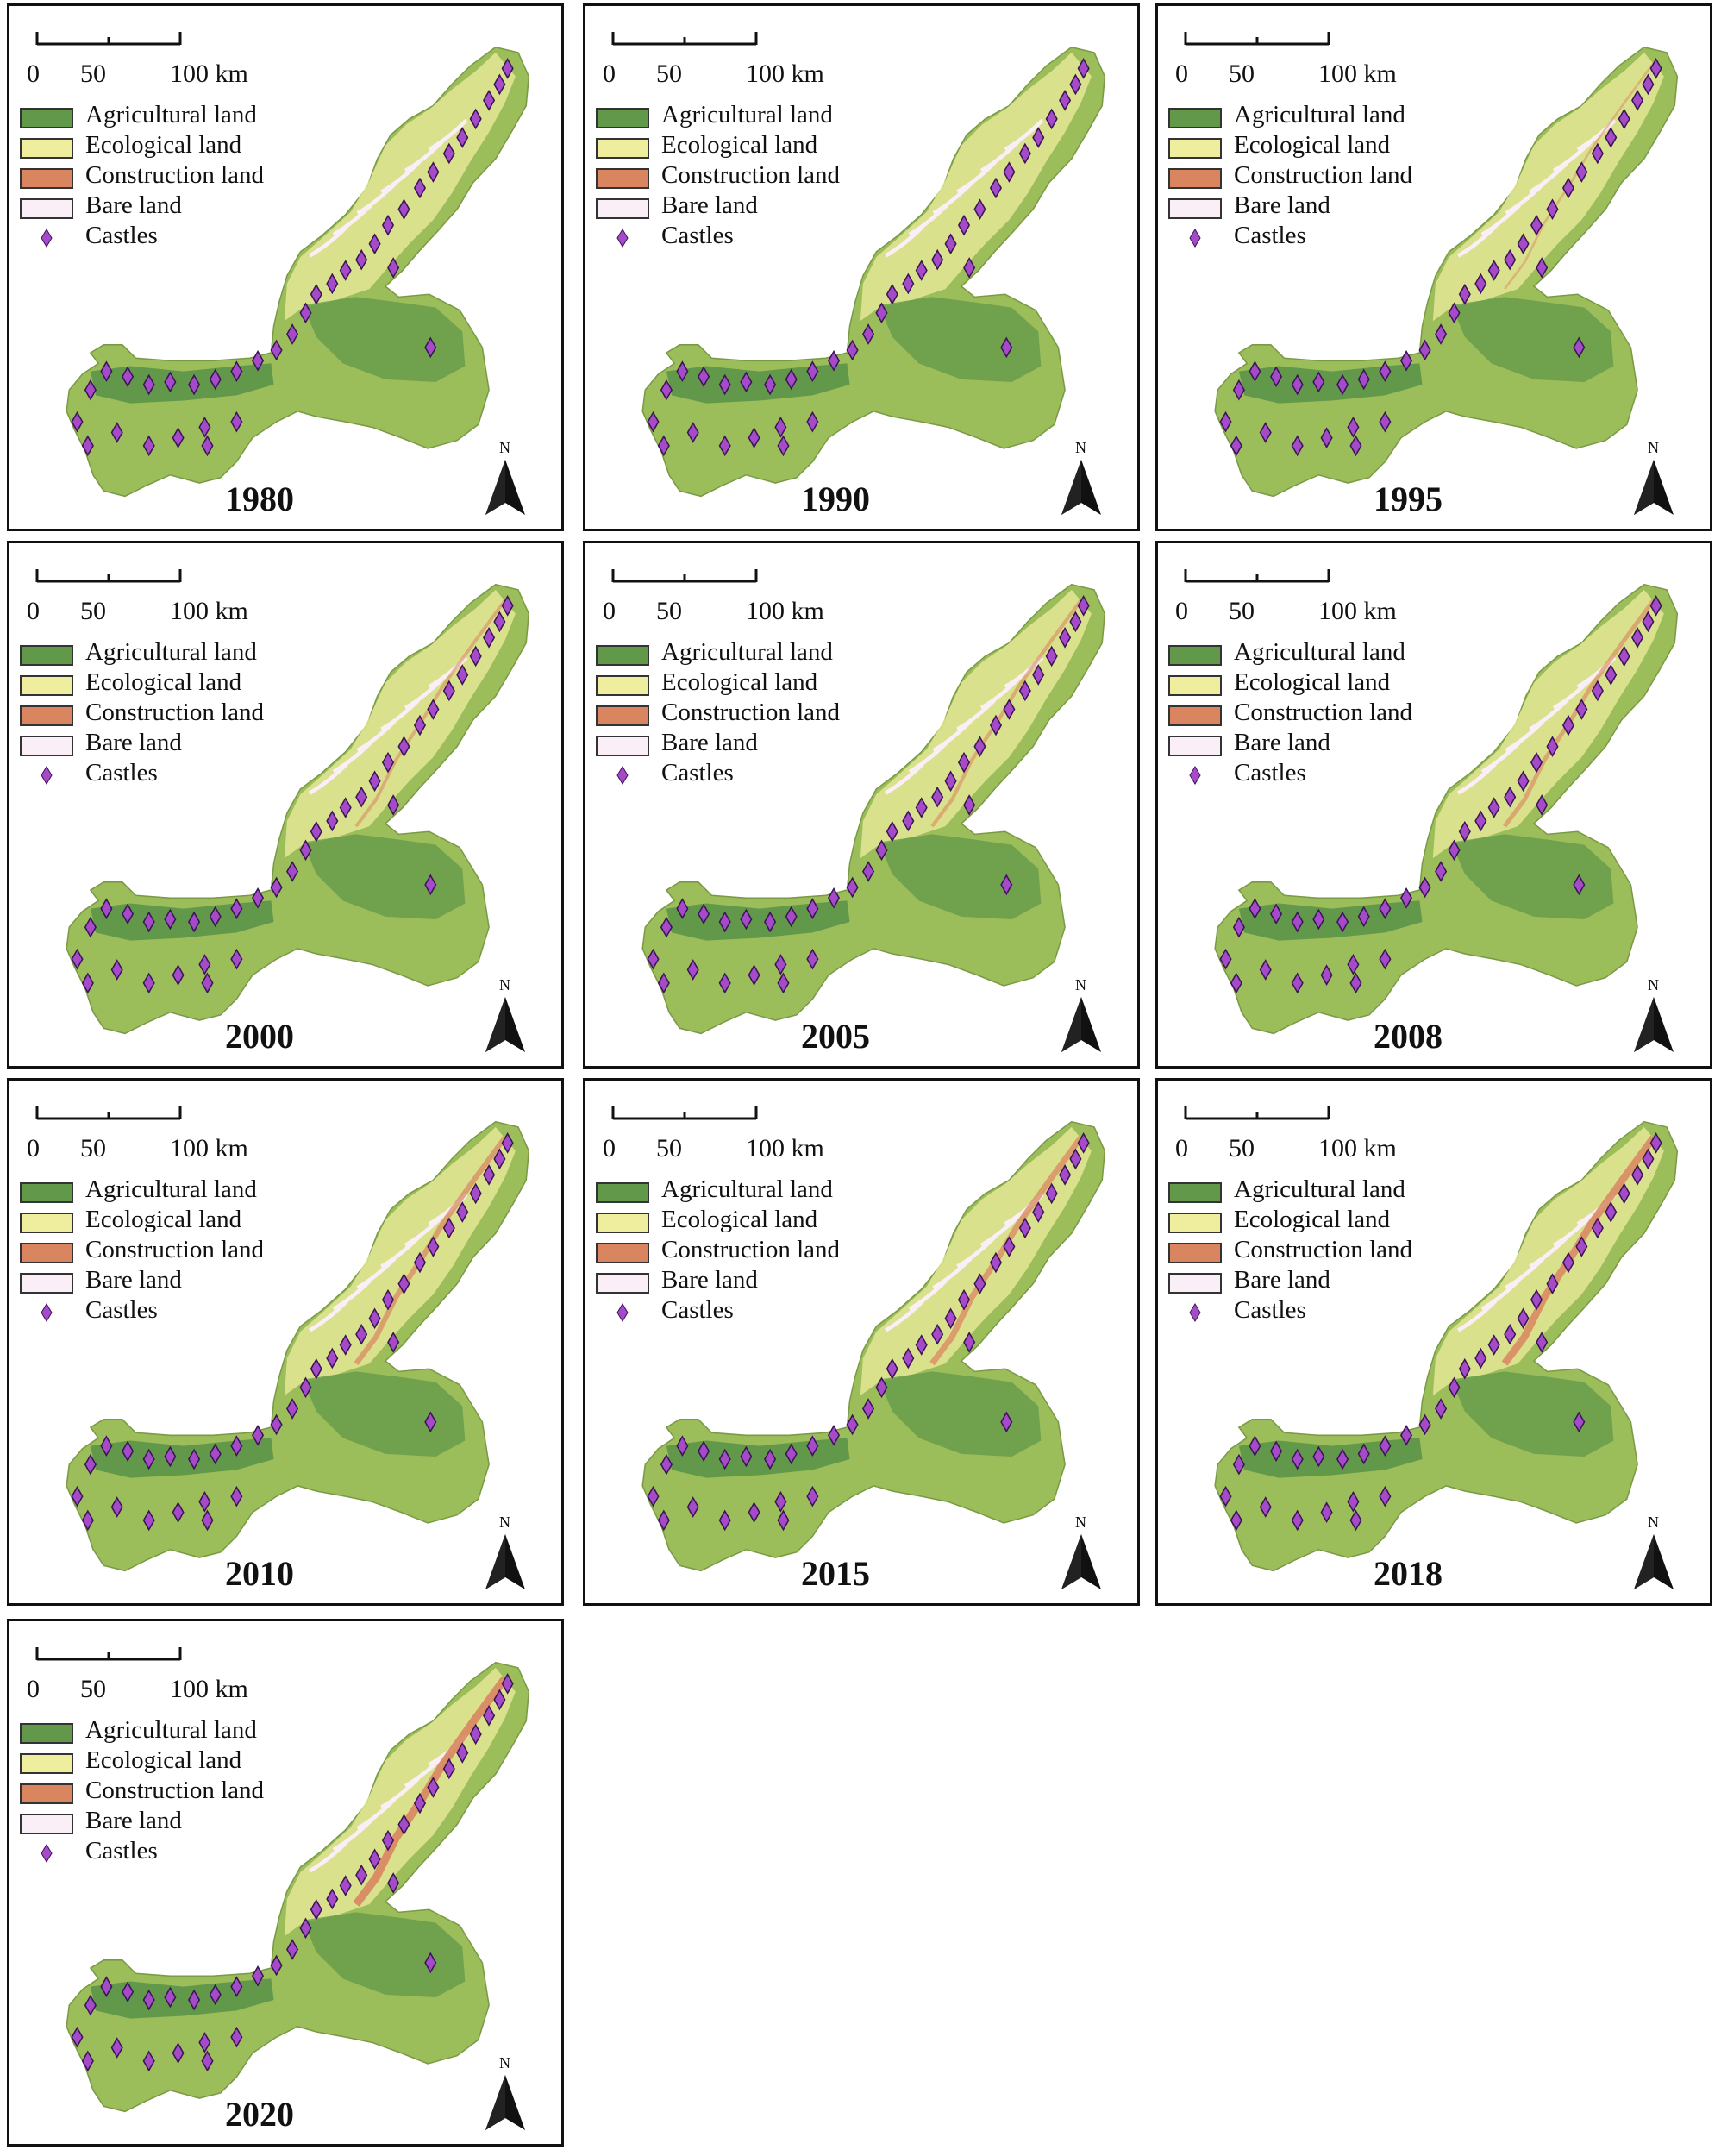  I want to click on land-use-map, so click(298, 1346).